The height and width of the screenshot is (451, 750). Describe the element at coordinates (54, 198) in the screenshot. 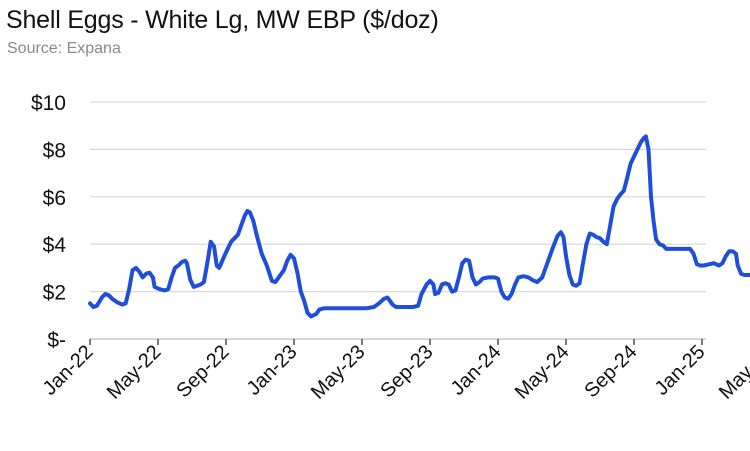

I see `y-tick-label: $6` at that location.